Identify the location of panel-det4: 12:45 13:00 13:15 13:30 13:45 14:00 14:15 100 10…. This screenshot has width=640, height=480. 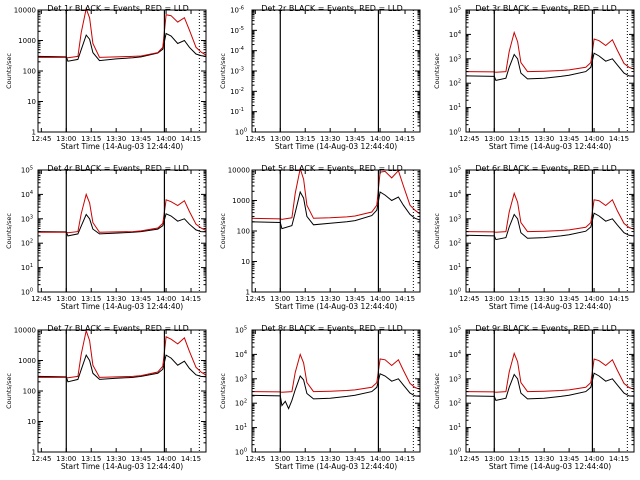
(106, 237).